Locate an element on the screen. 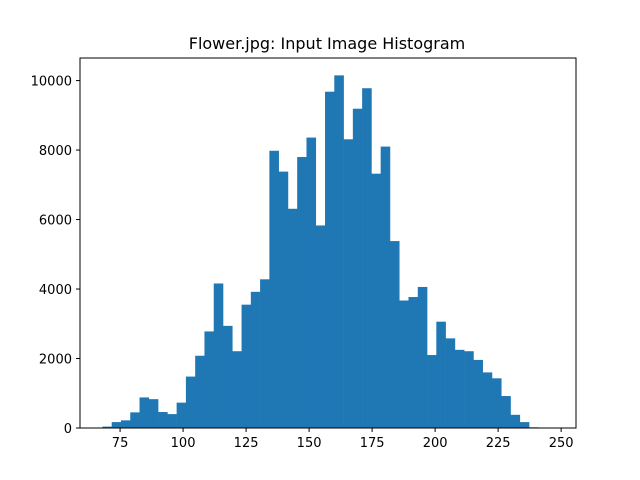  y-tick-label: 8000 is located at coordinates (55, 151).